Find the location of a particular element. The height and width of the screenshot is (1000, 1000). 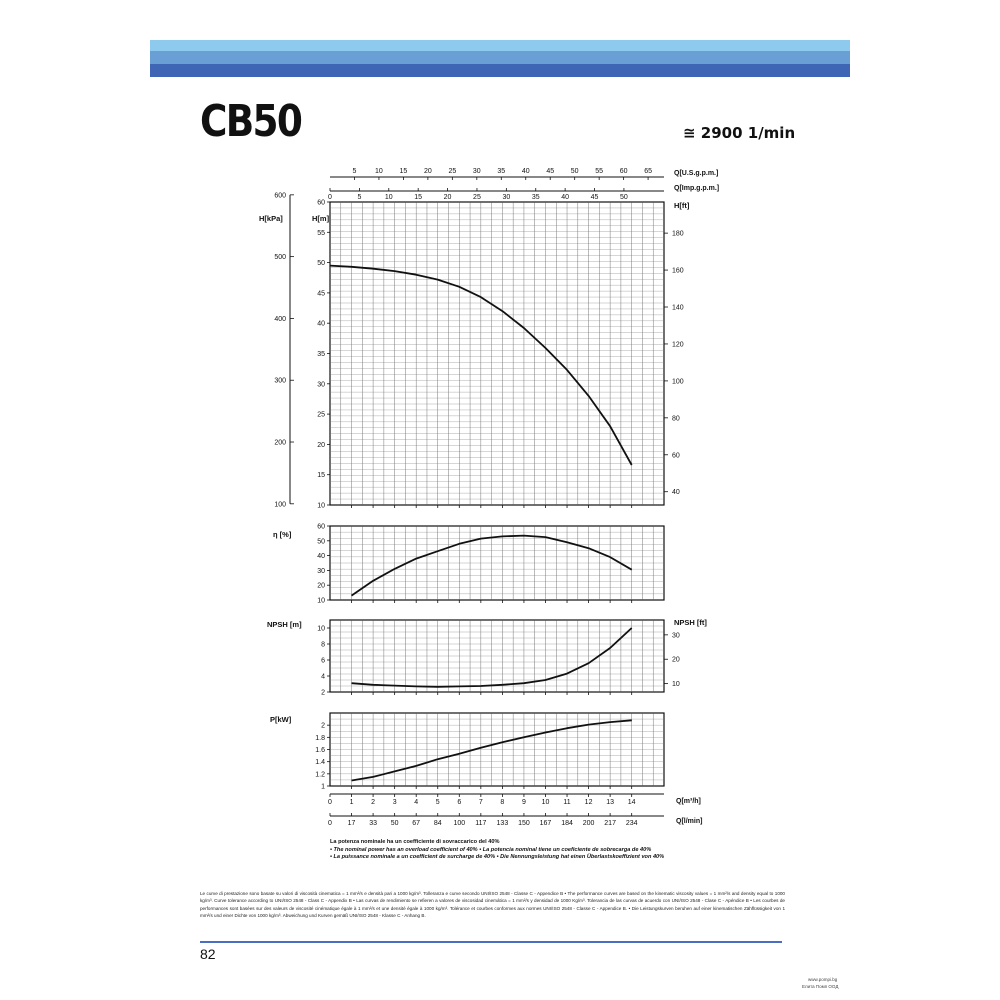

m3h-tick-label: 9 is located at coordinates (524, 802).